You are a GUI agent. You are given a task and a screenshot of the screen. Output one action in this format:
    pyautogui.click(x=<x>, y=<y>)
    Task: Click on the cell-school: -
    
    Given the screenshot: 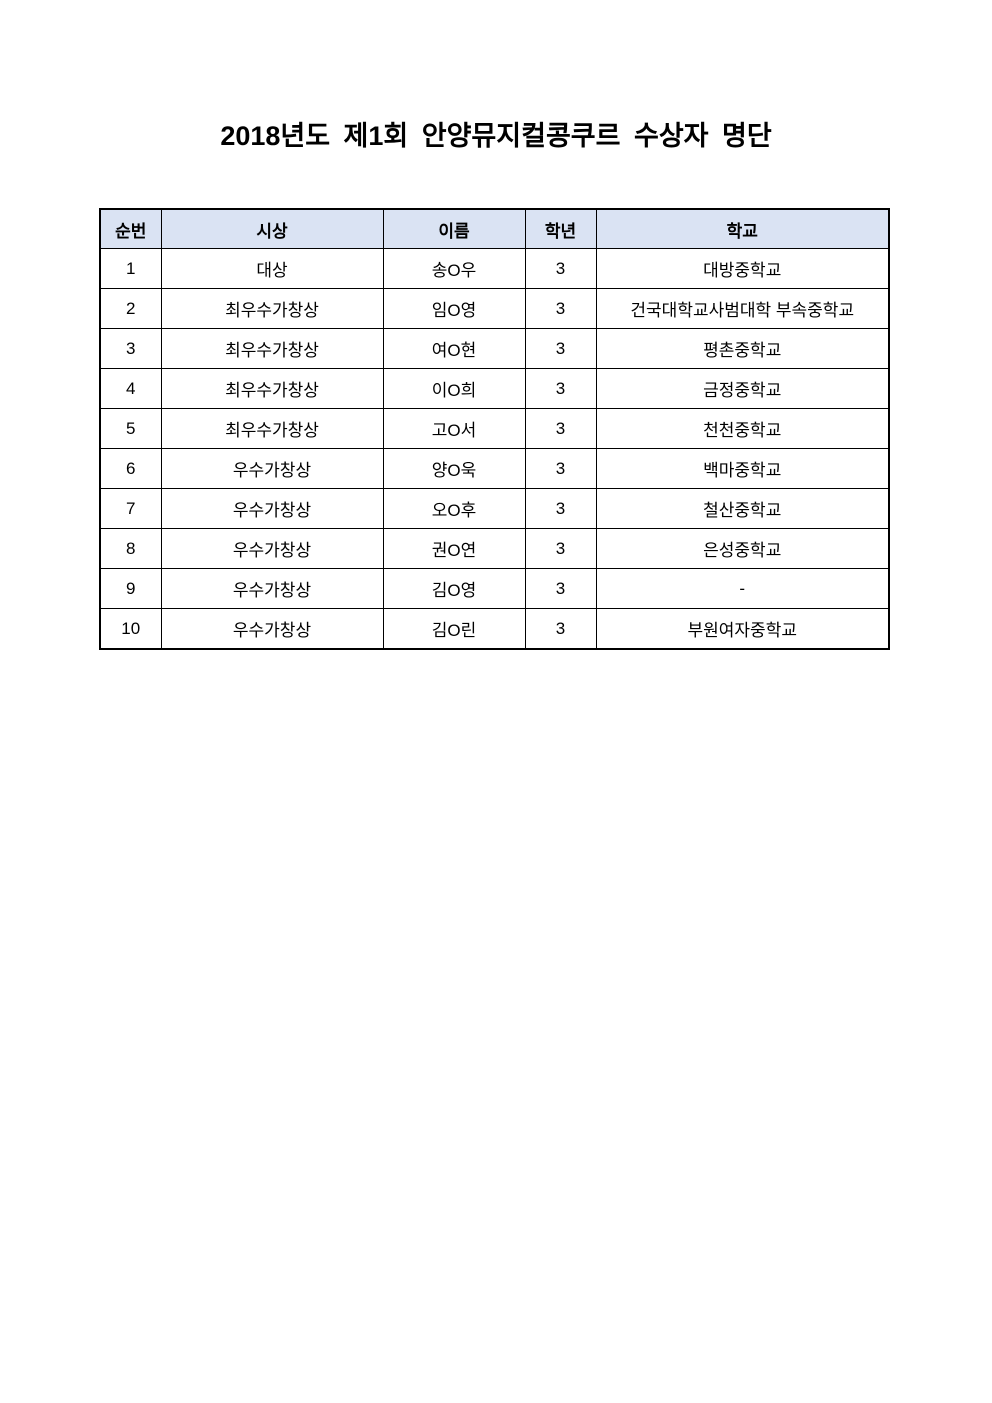 What is the action you would take?
    pyautogui.click(x=742, y=588)
    